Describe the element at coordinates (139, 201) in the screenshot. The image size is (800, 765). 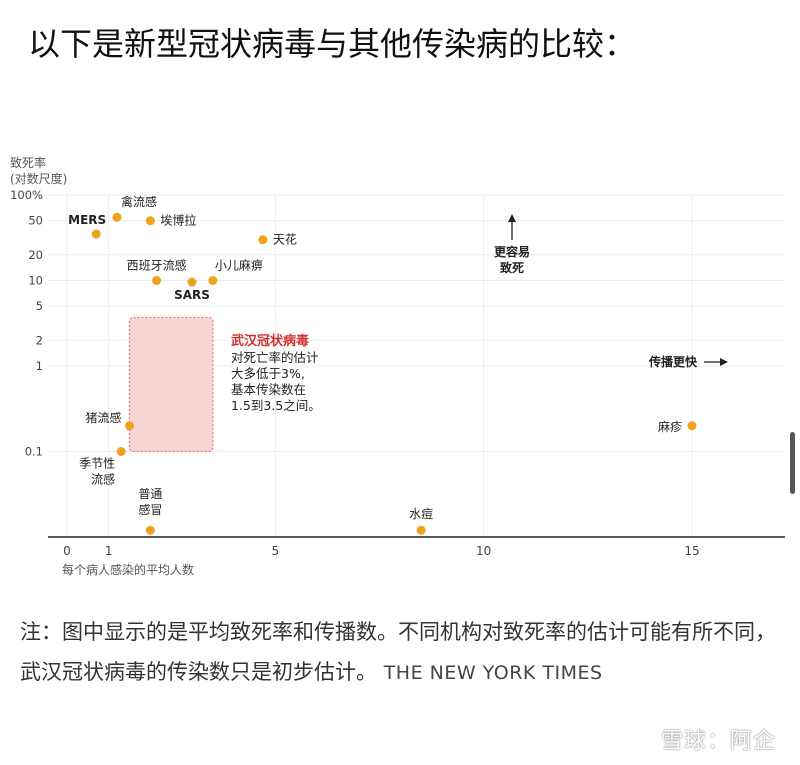
I see `point-label: 禽流感` at that location.